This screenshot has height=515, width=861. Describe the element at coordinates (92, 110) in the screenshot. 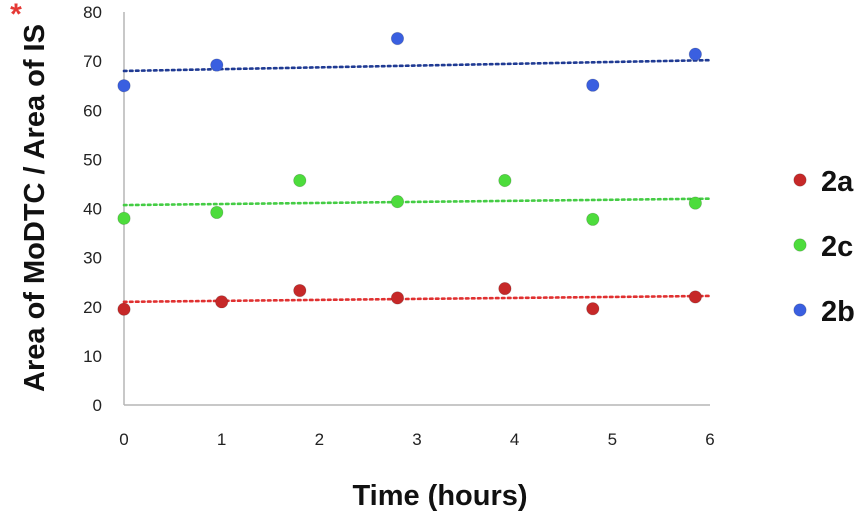

I see `y-tick-label: 60` at that location.